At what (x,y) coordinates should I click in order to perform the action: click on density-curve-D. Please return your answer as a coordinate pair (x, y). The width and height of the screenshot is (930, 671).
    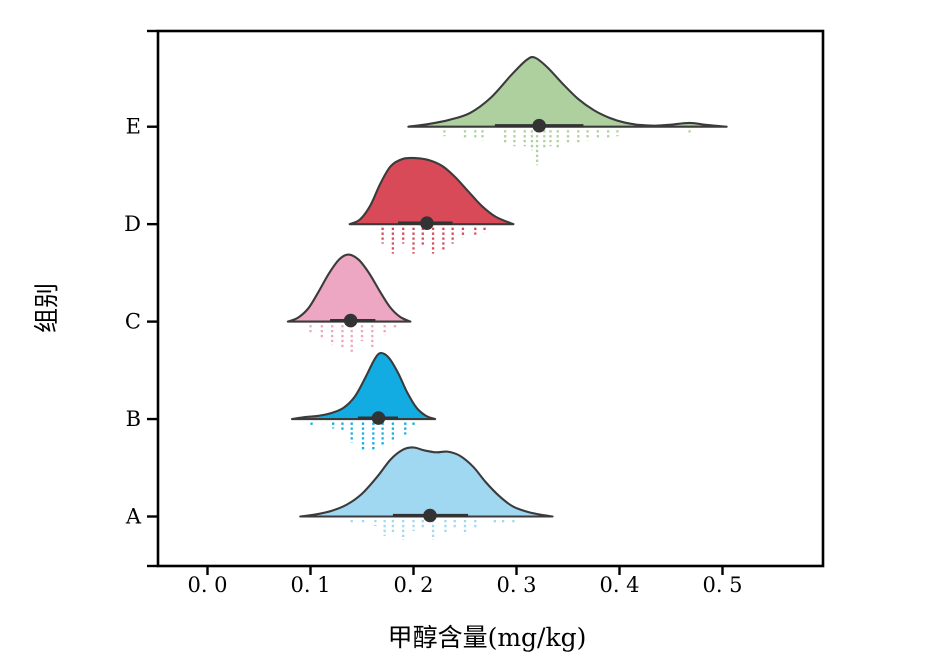
    Looking at the image, I should click on (431, 191).